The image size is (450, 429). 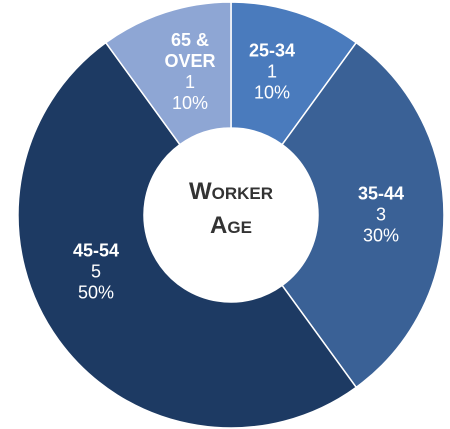 I want to click on slice-label: 35-44 3 30%, so click(x=381, y=215).